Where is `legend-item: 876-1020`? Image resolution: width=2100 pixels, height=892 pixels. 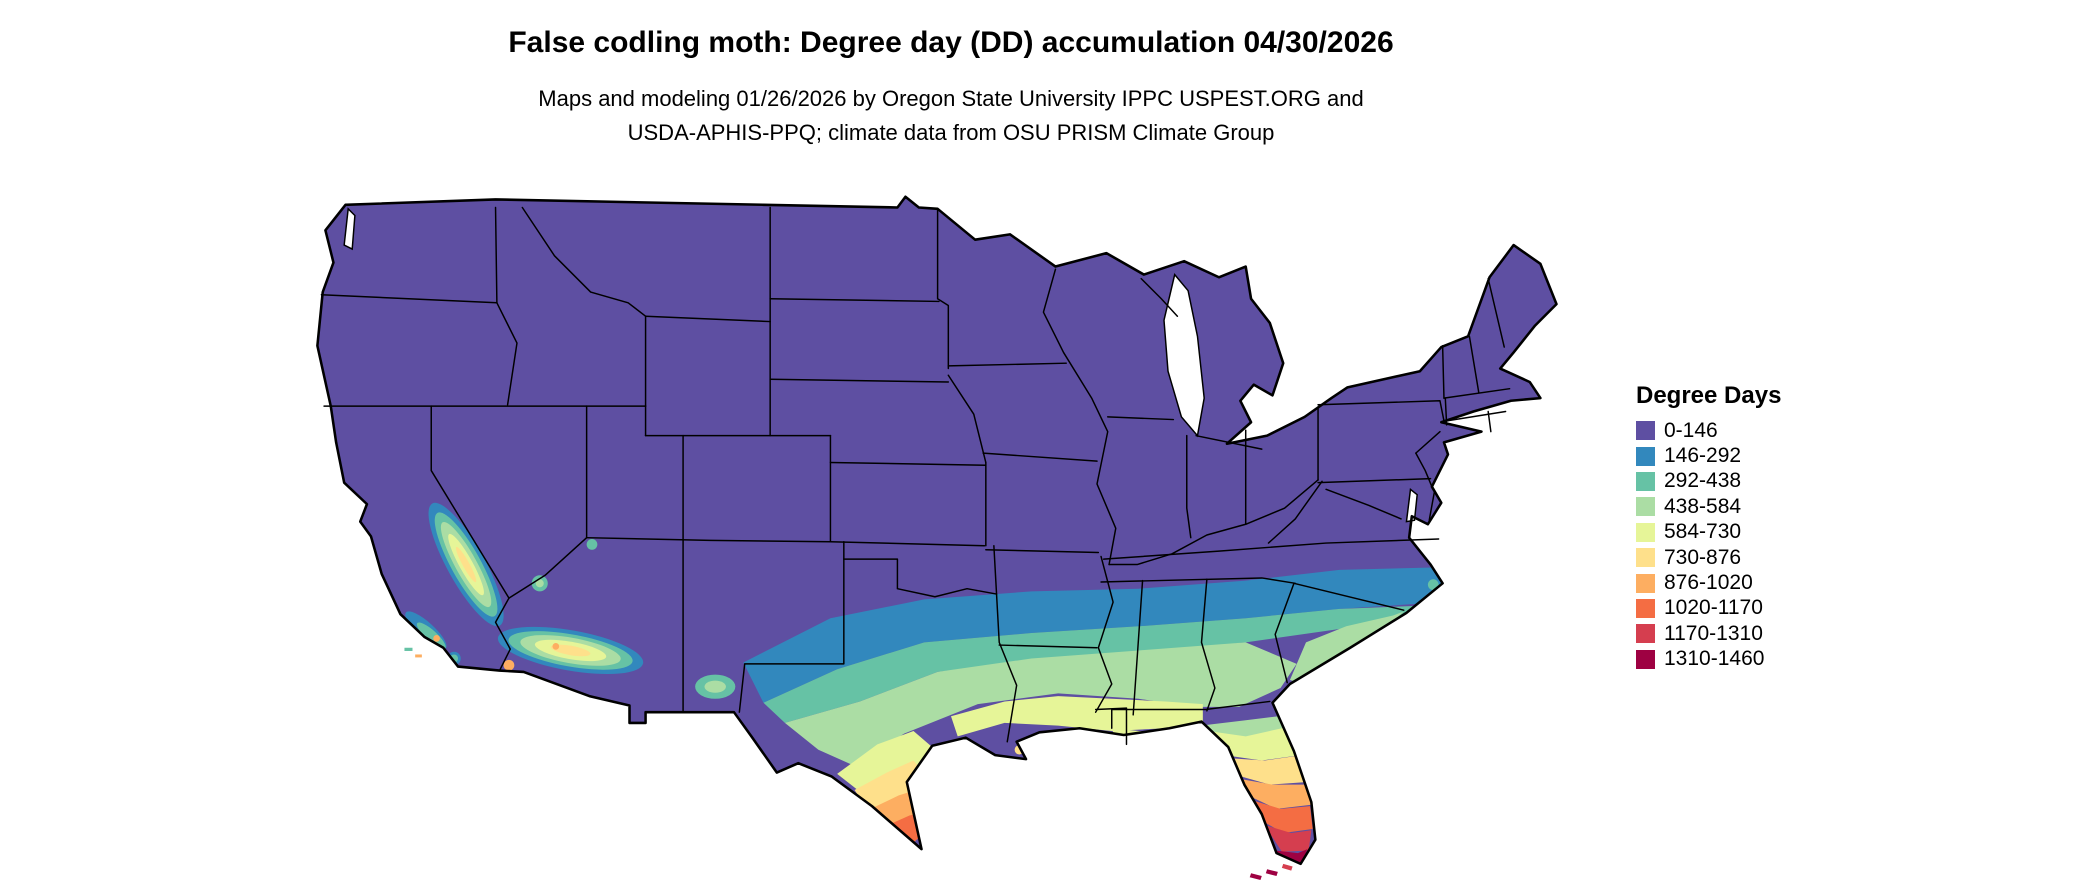 legend-item: 876-1020 is located at coordinates (1708, 582).